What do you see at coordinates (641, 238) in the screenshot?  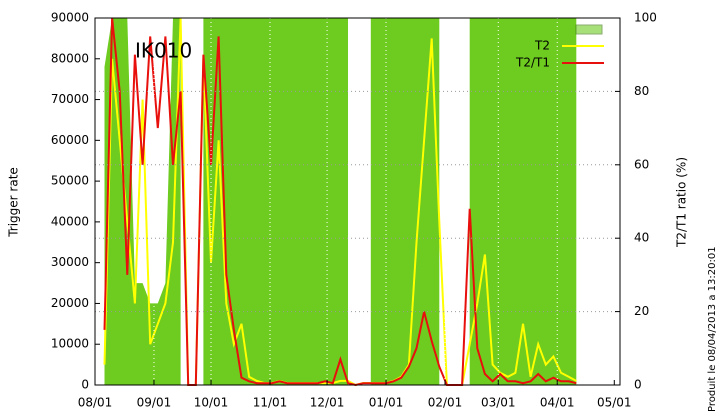 I see `y2-tick-label: 40` at bounding box center [641, 238].